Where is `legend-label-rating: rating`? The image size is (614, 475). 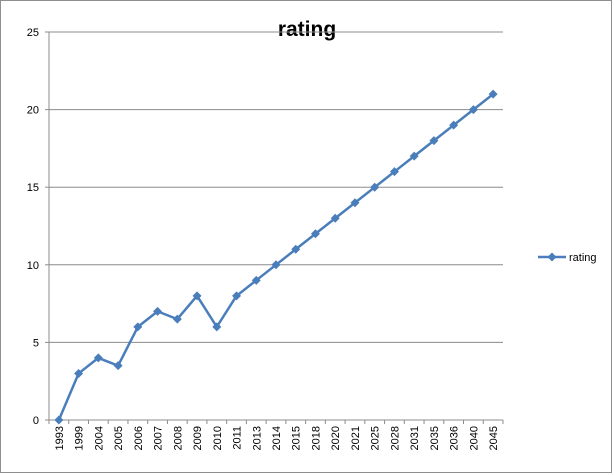
legend-label-rating: rating is located at coordinates (583, 258).